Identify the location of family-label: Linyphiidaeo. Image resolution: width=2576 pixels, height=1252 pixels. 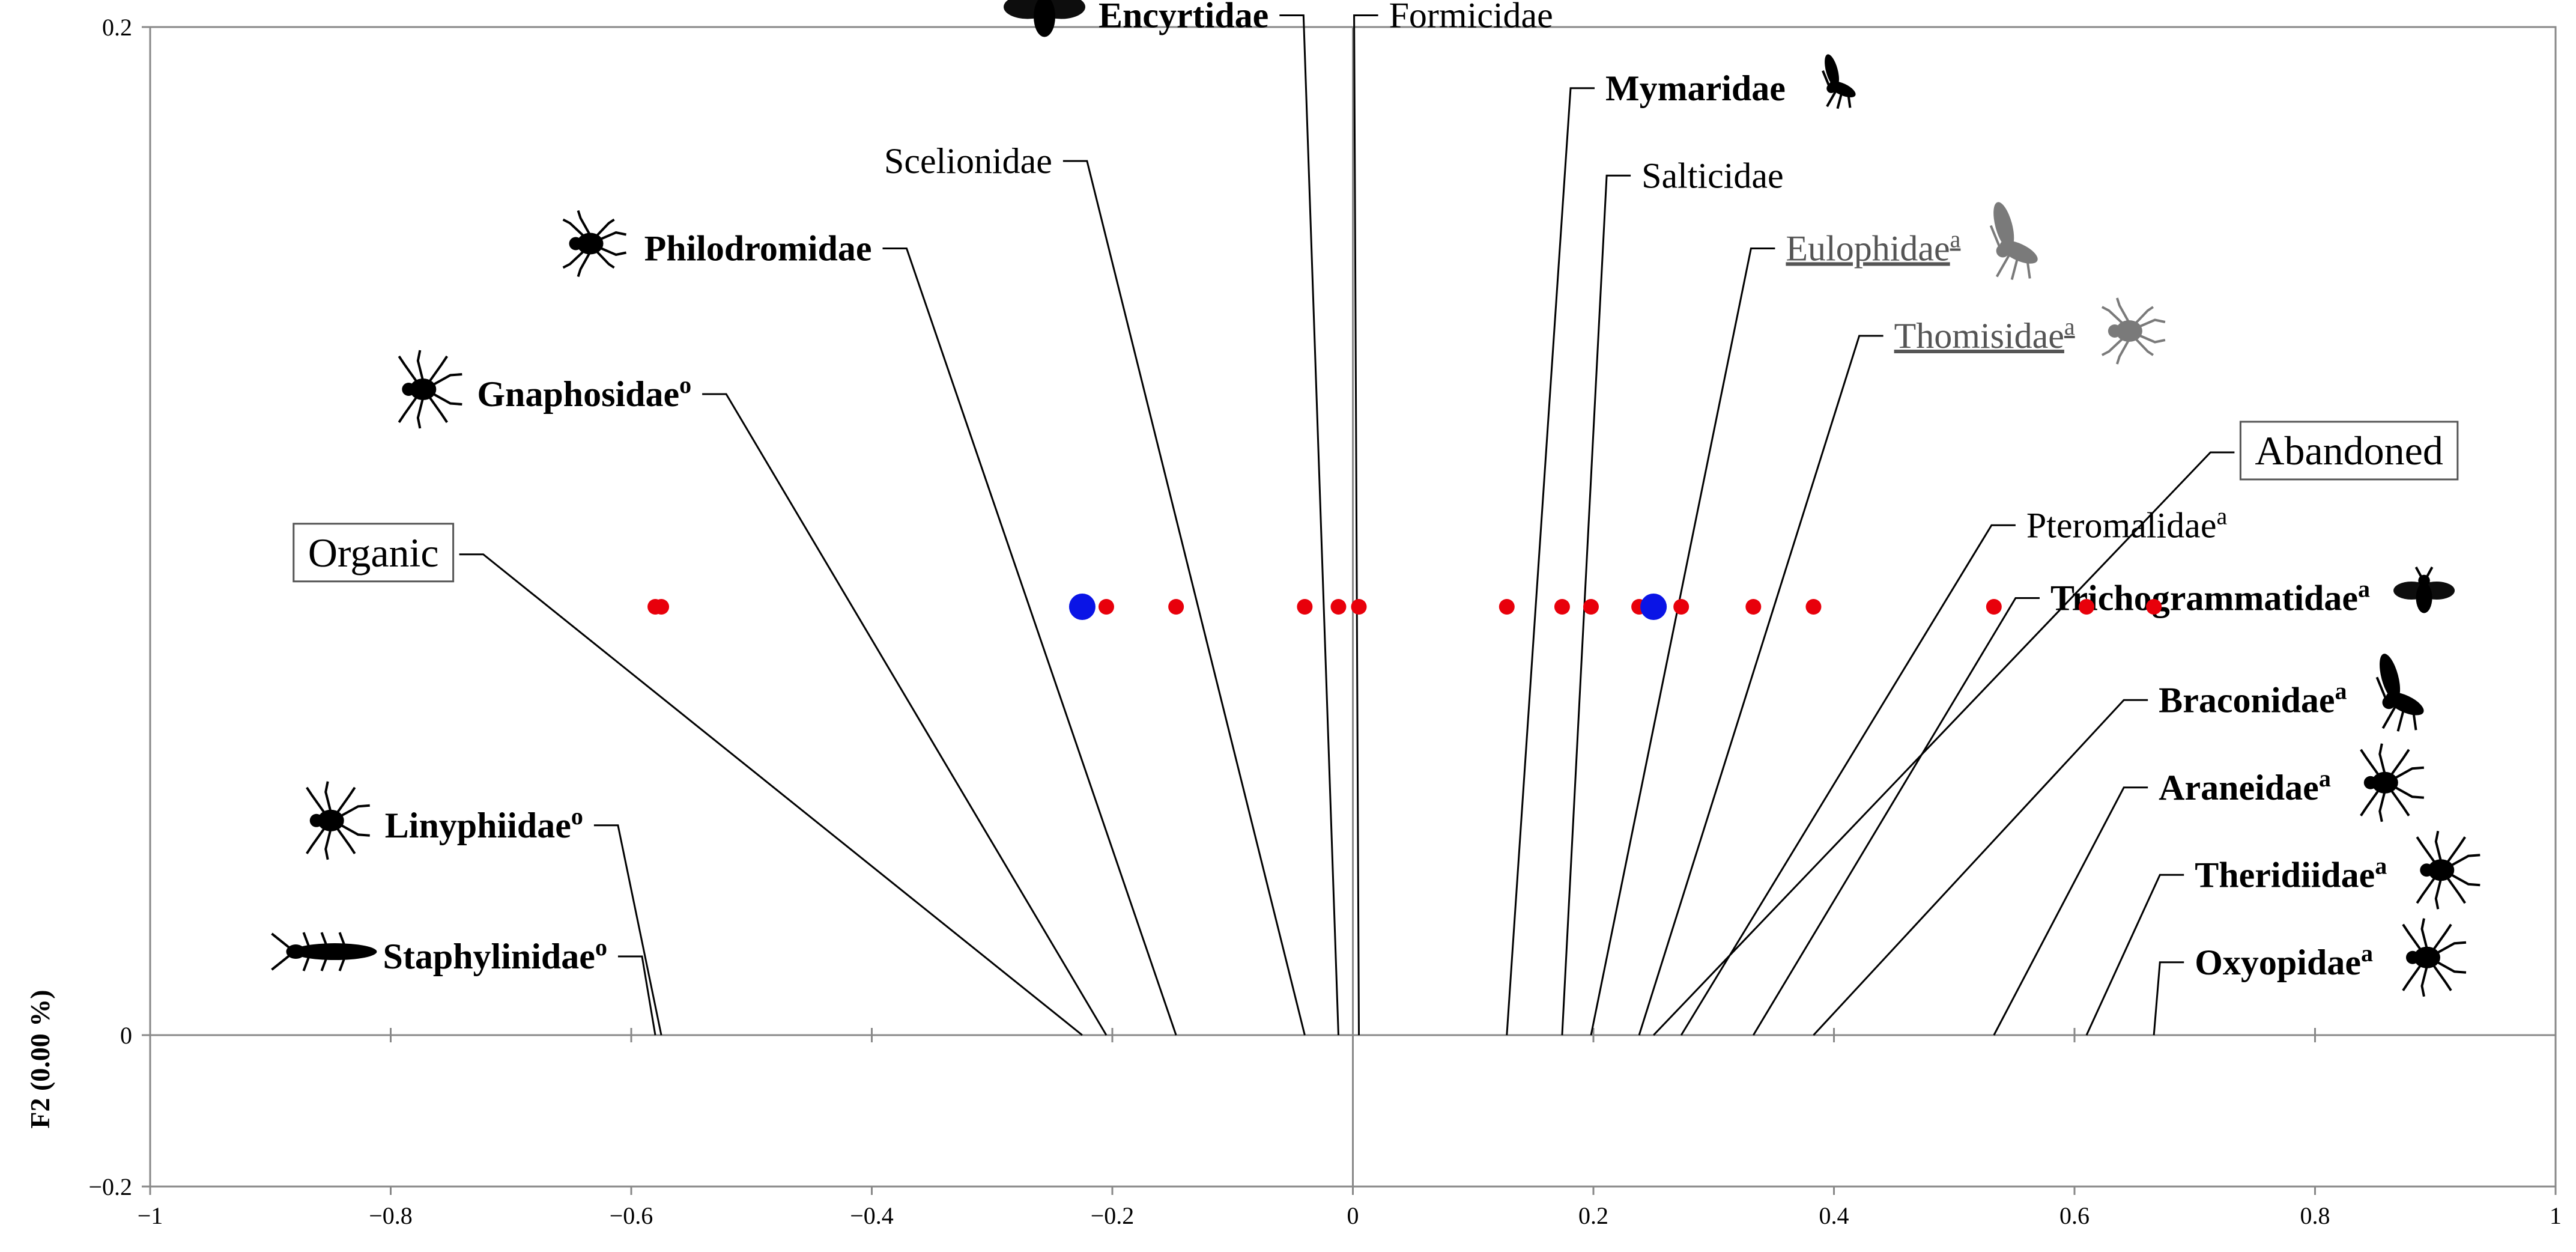
(484, 824).